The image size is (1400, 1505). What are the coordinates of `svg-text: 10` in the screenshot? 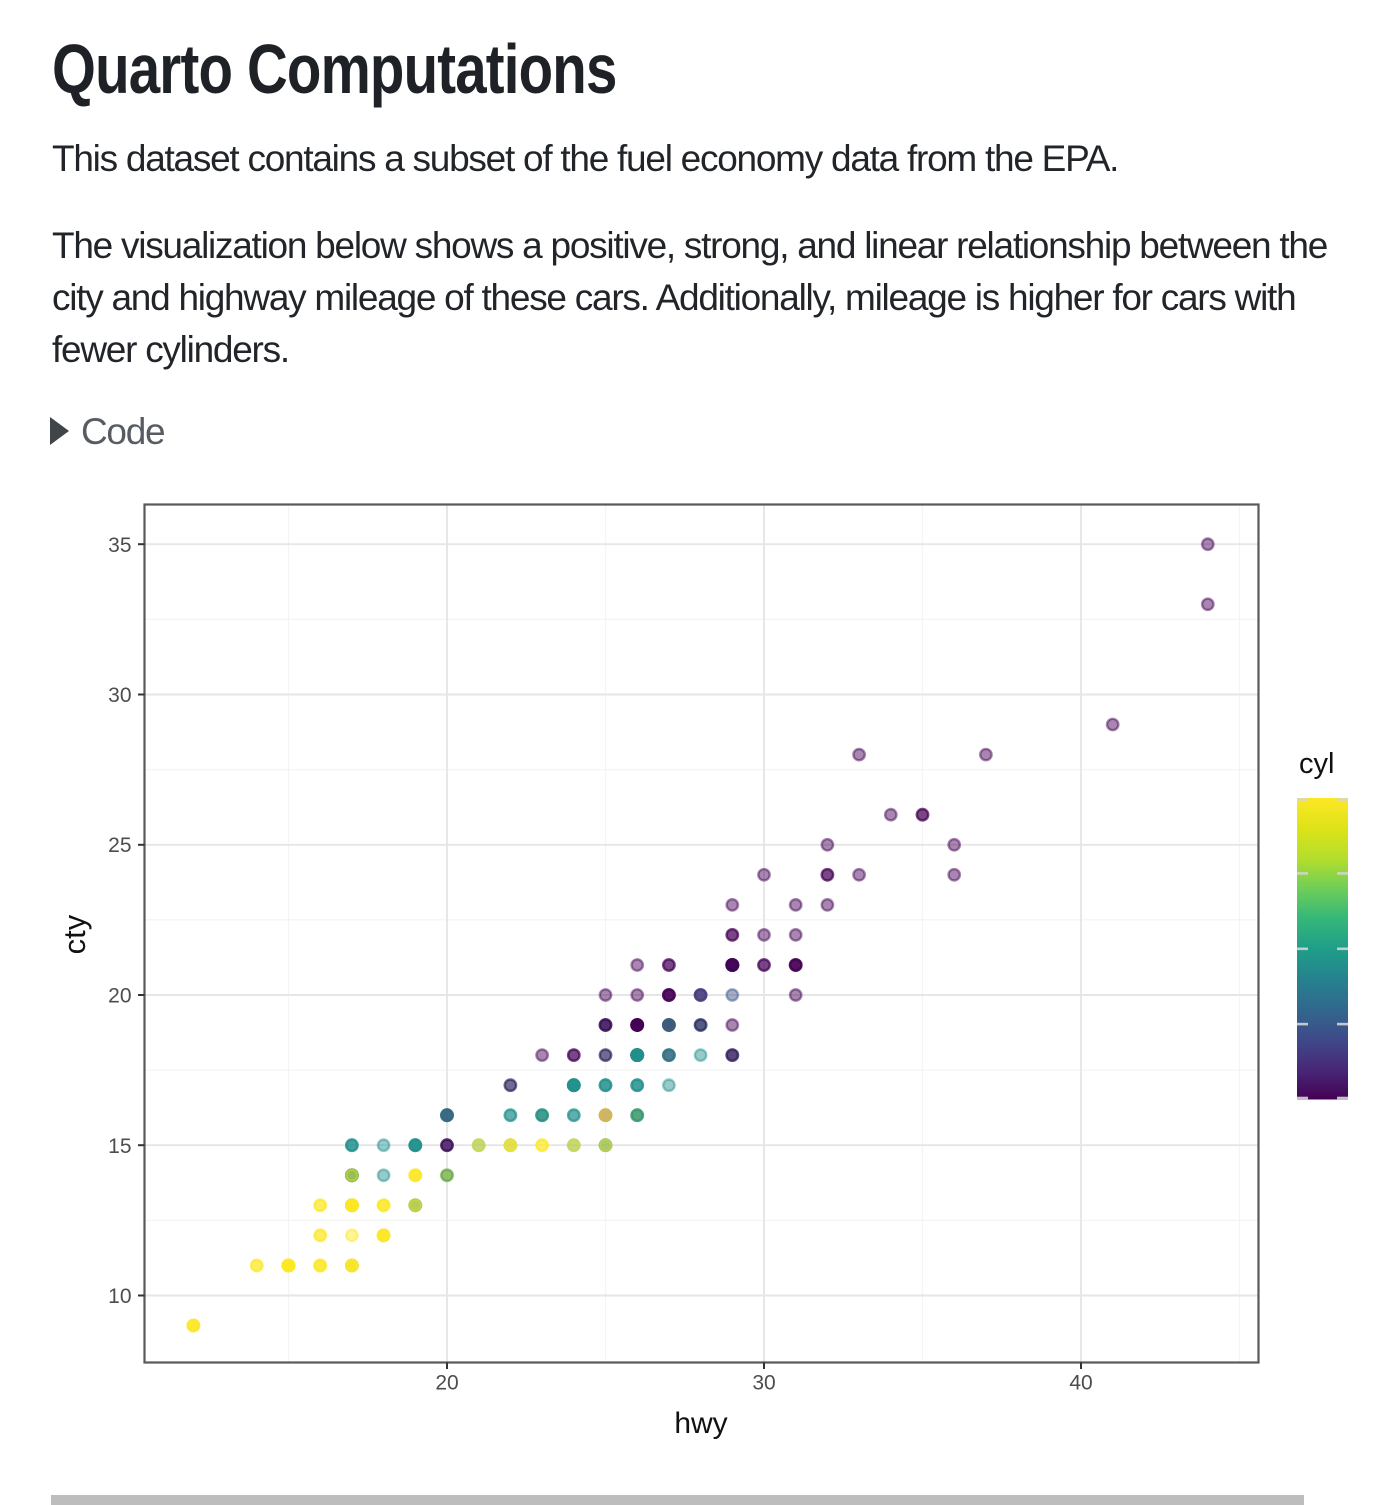 It's located at (119, 1296).